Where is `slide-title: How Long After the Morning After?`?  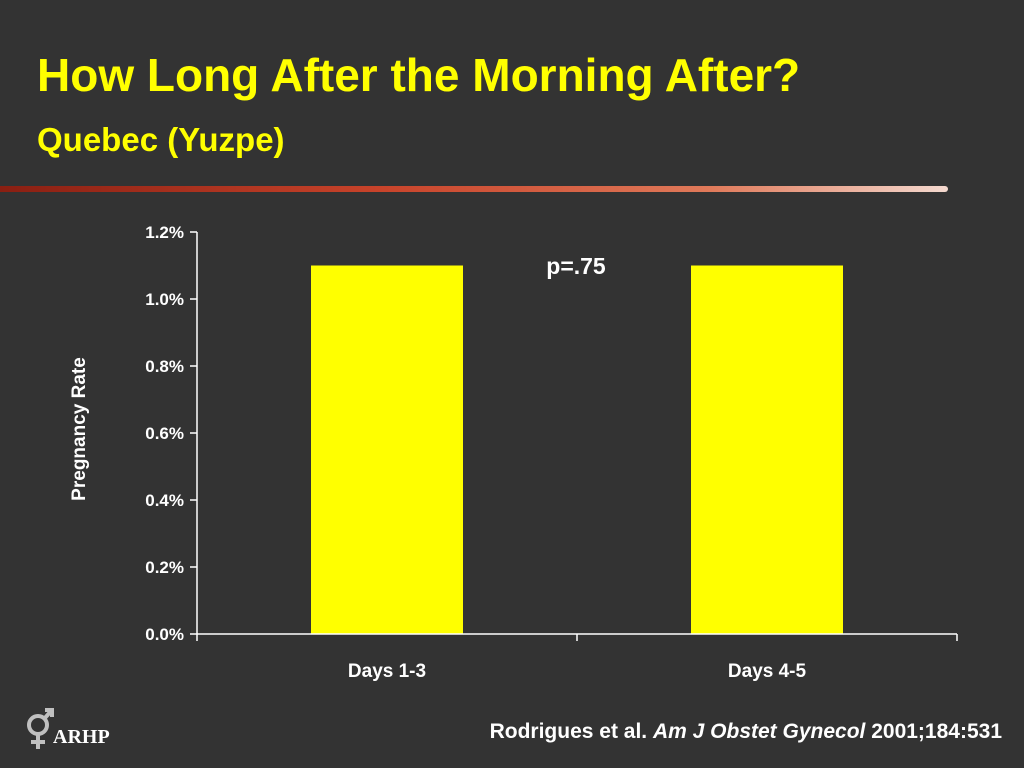
slide-title: How Long After the Morning After? is located at coordinates (419, 75).